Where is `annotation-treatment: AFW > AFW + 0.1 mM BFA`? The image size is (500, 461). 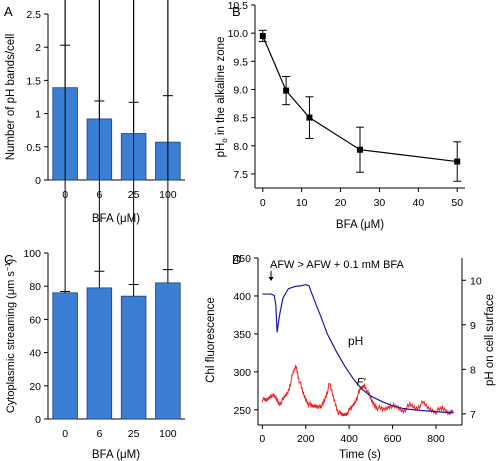
annotation-treatment: AFW > AFW + 0.1 mM BFA is located at coordinates (337, 265).